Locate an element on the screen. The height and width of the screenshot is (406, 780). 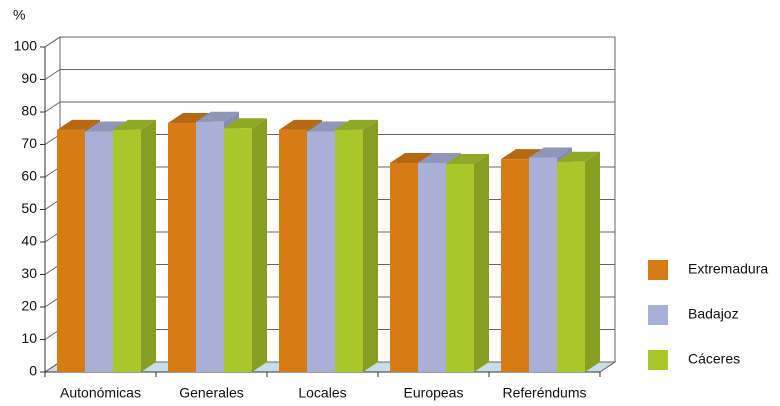
x-tick-label: Referéndums is located at coordinates (544, 393).